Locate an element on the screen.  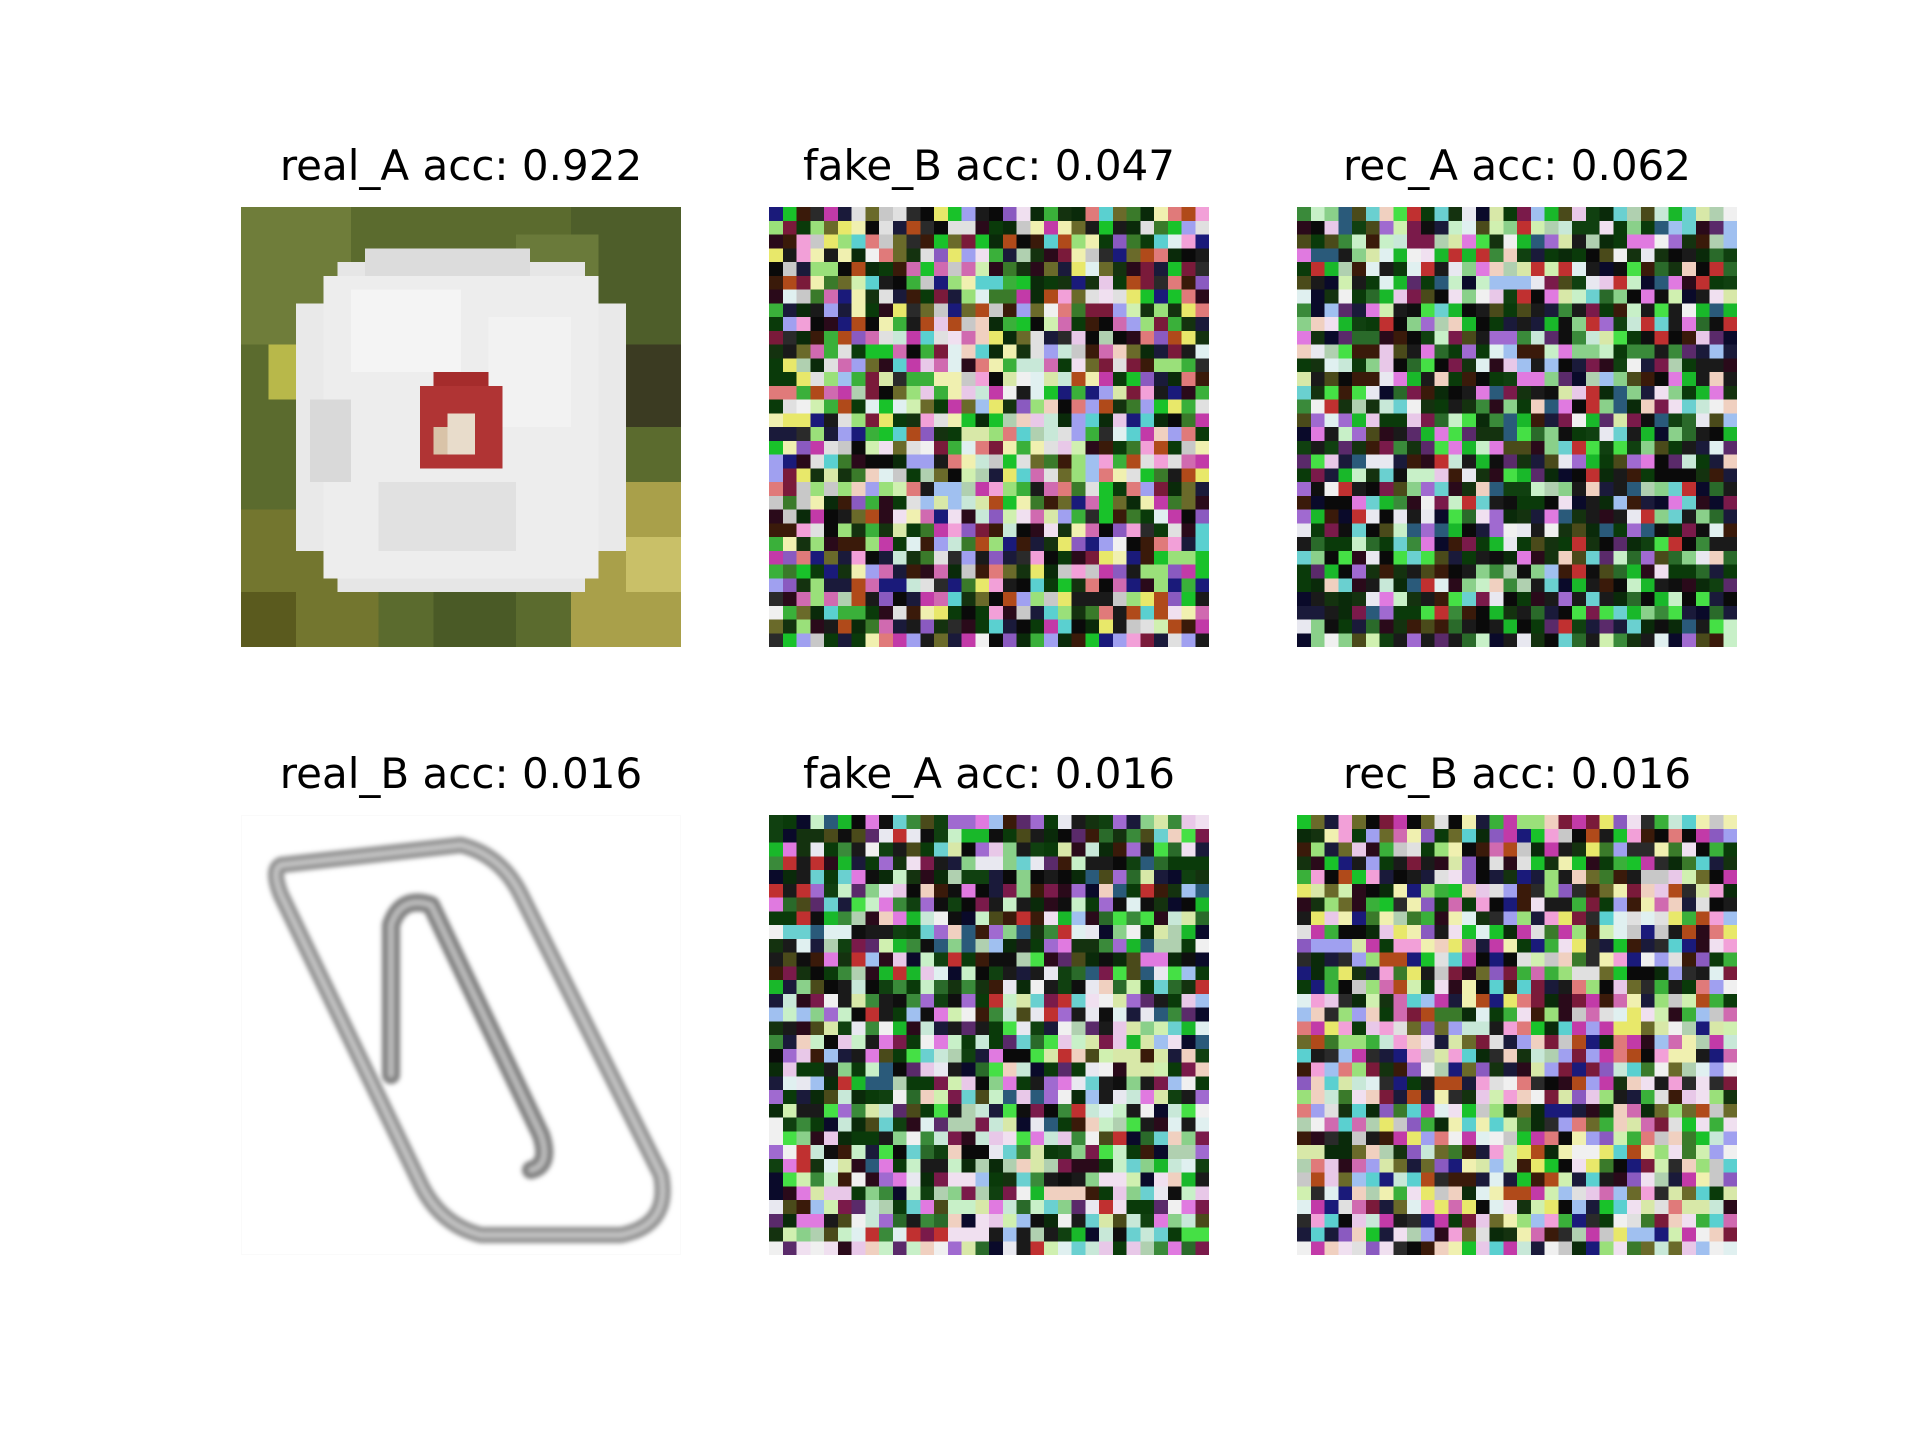
panel-title: fake_A acc: 0.016 is located at coordinates (989, 774).